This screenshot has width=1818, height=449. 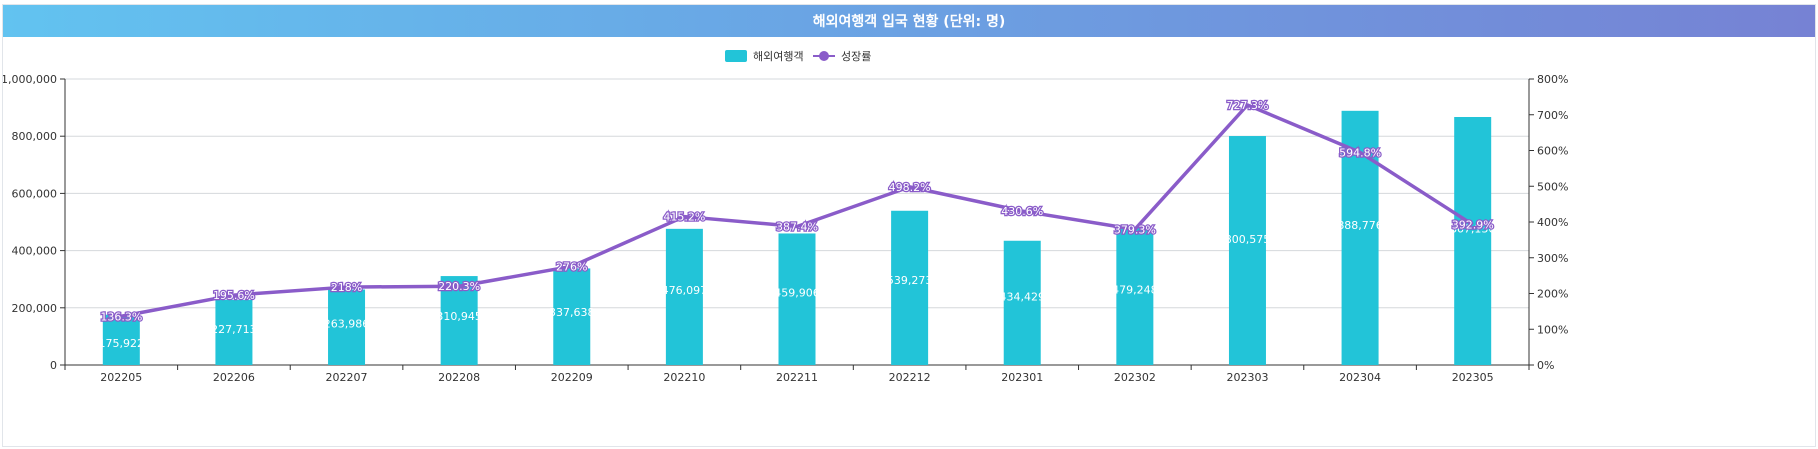 What do you see at coordinates (1022, 297) in the screenshot?
I see `bar-value-label: 434,429` at bounding box center [1022, 297].